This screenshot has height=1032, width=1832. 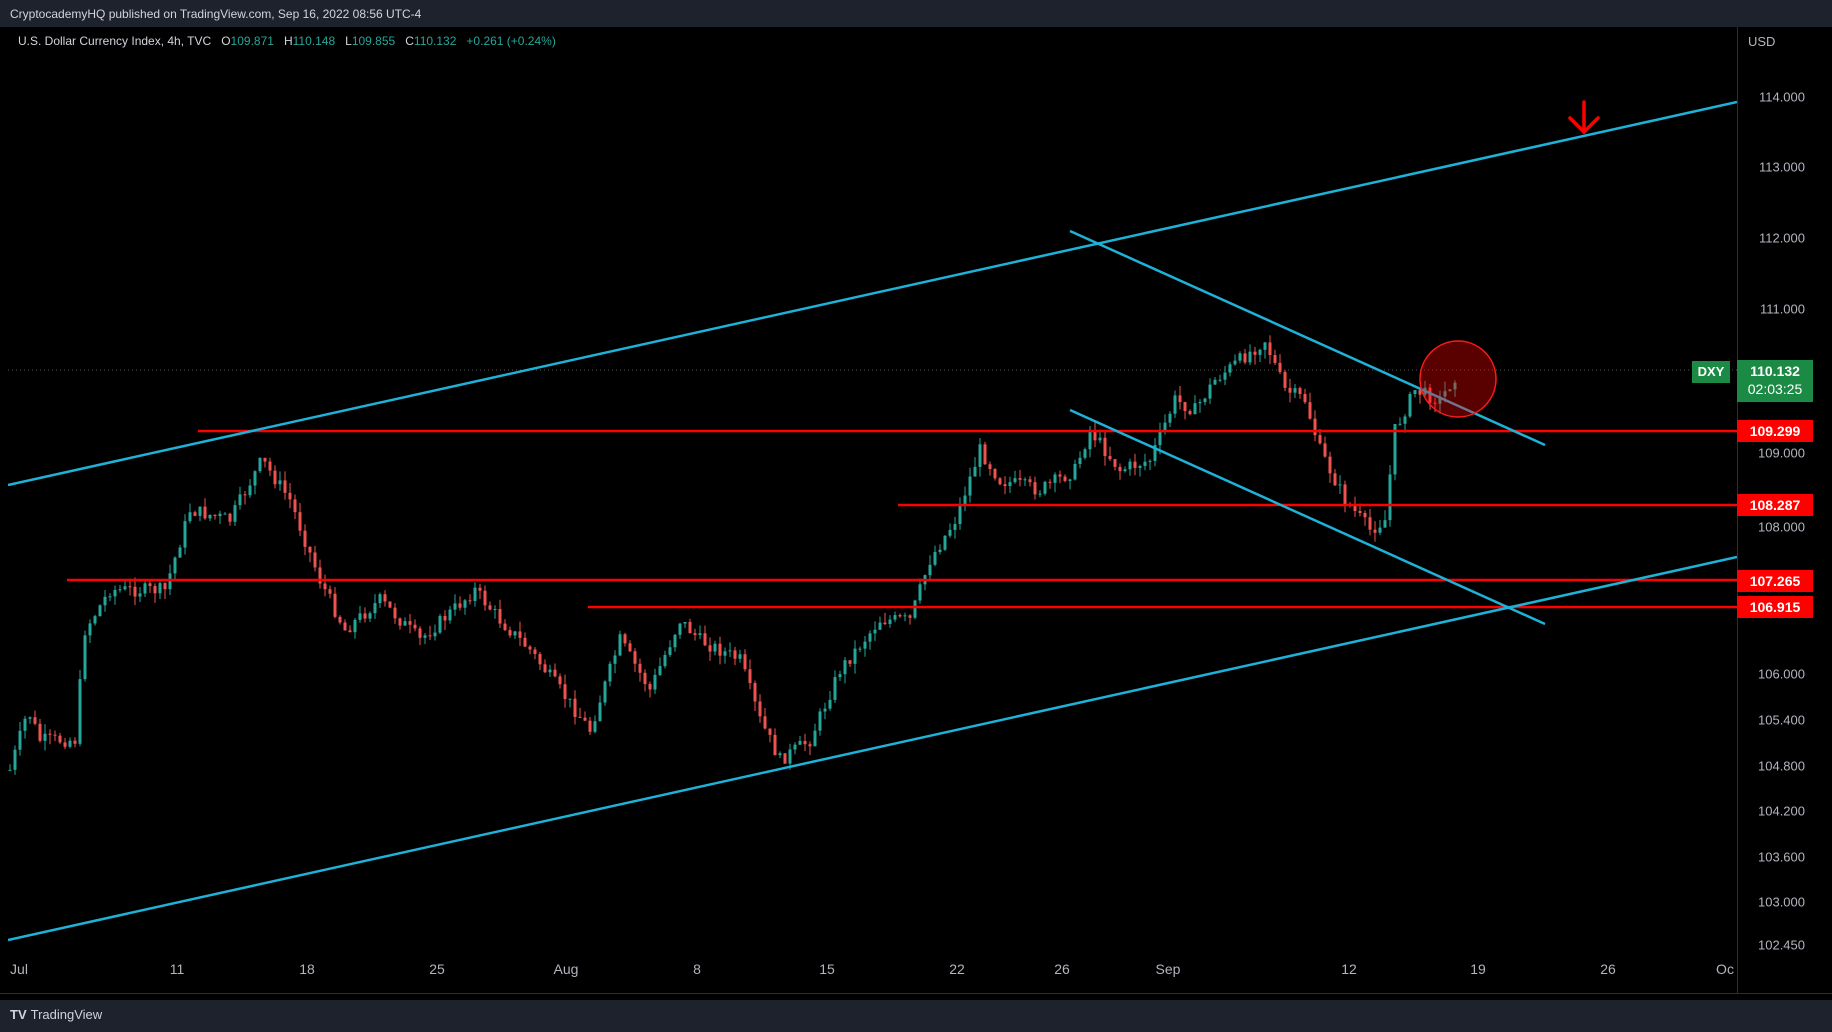 What do you see at coordinates (226, 41) in the screenshot?
I see `open-label: O` at bounding box center [226, 41].